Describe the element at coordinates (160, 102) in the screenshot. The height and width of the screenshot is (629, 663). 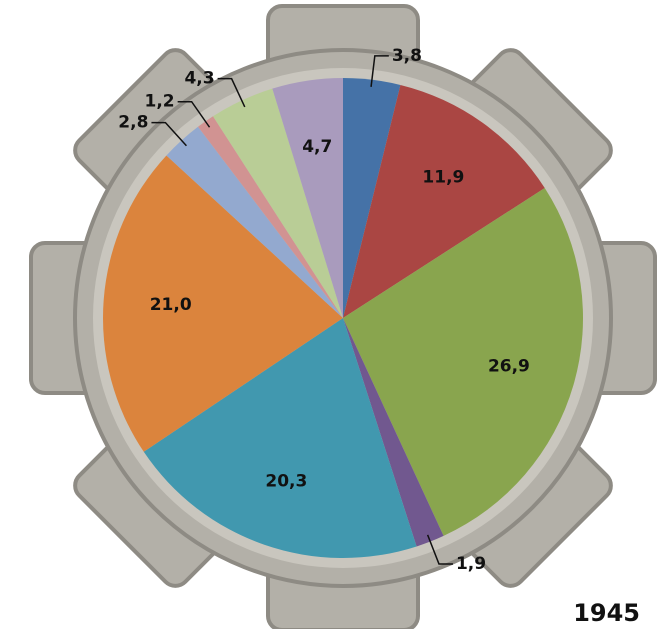
I see `data-label: 1,2` at that location.